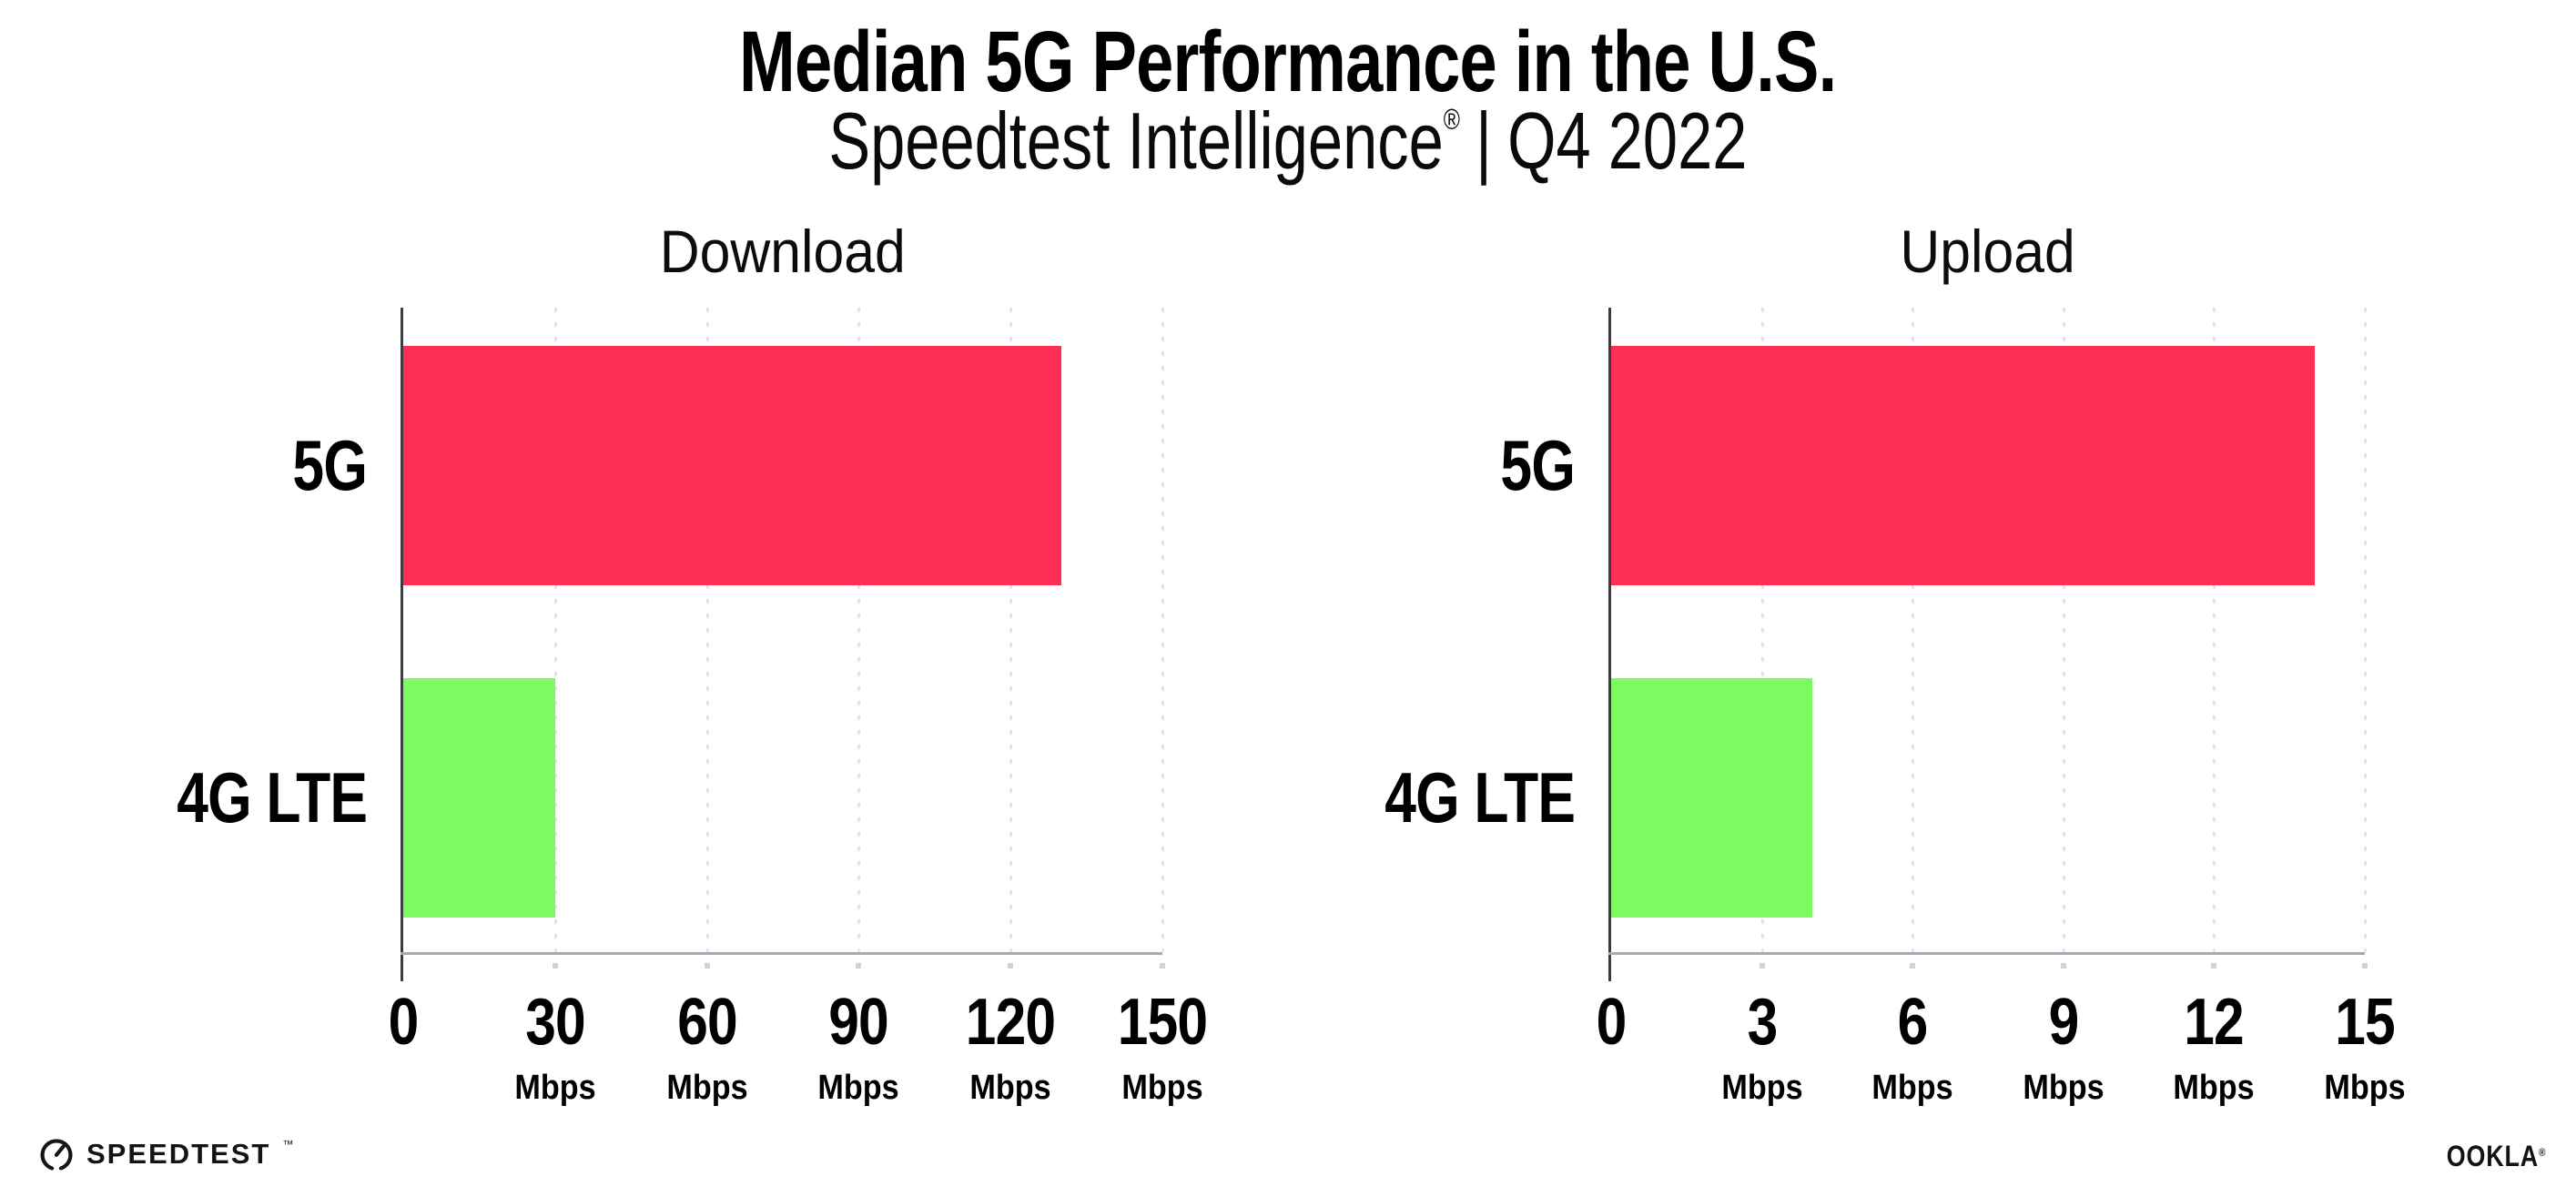 The width and height of the screenshot is (2576, 1197). What do you see at coordinates (1963, 465) in the screenshot?
I see `bar-5g-upload` at bounding box center [1963, 465].